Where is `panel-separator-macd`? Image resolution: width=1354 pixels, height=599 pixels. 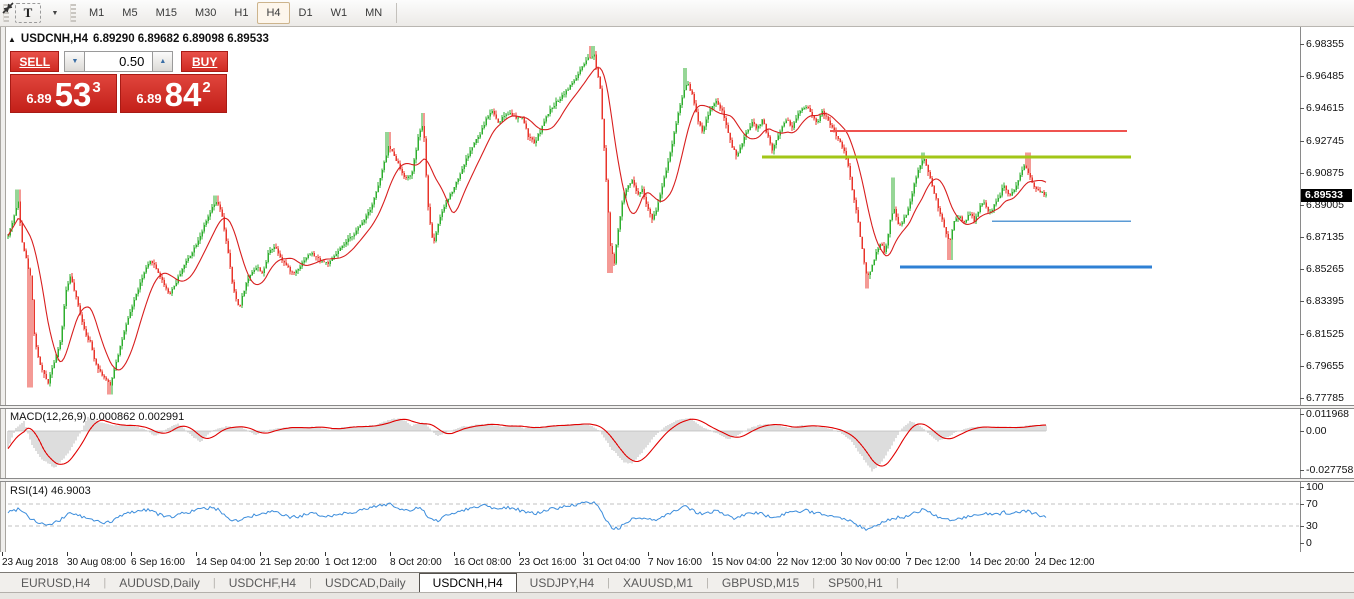 panel-separator-macd is located at coordinates (677, 407).